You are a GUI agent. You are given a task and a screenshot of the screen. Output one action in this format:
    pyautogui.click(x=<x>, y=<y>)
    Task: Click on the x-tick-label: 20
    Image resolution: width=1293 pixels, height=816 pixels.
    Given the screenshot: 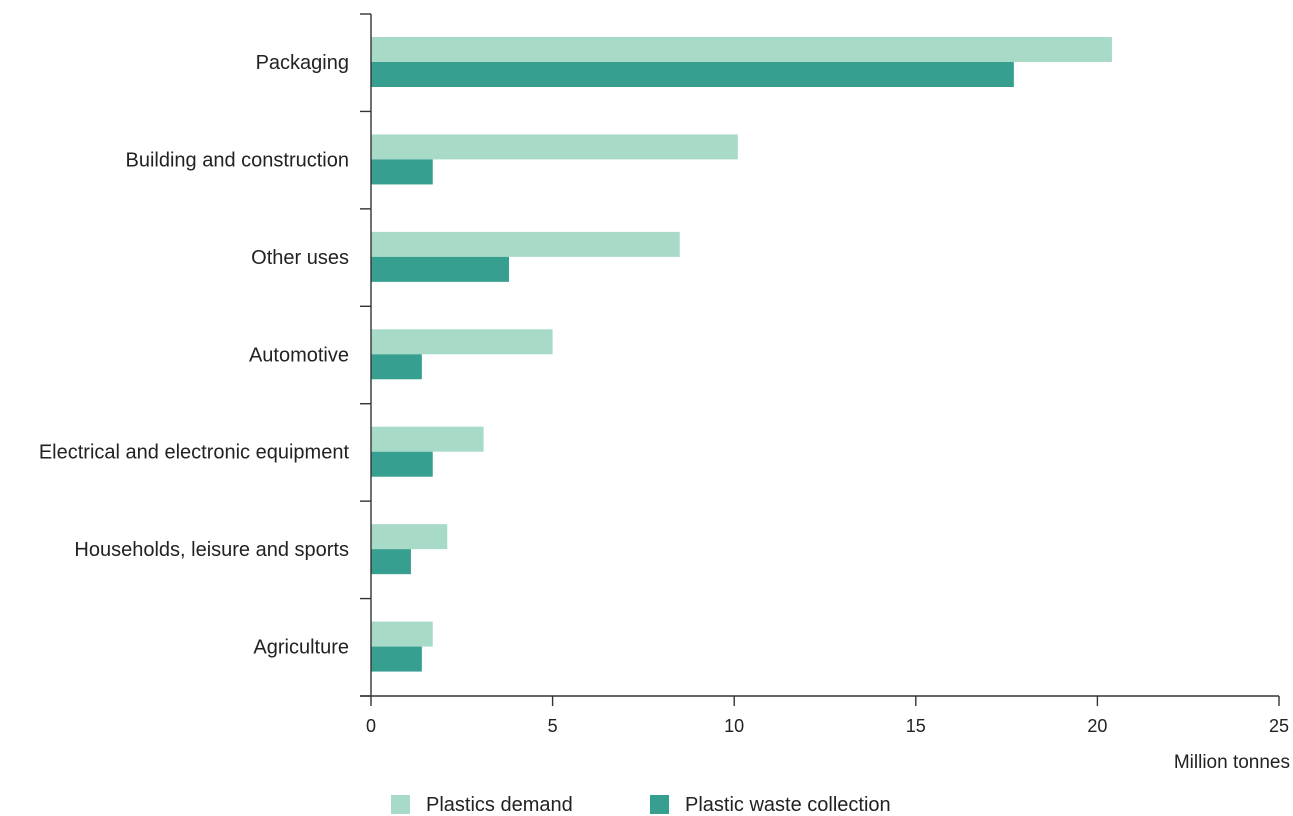 What is the action you would take?
    pyautogui.click(x=1097, y=726)
    